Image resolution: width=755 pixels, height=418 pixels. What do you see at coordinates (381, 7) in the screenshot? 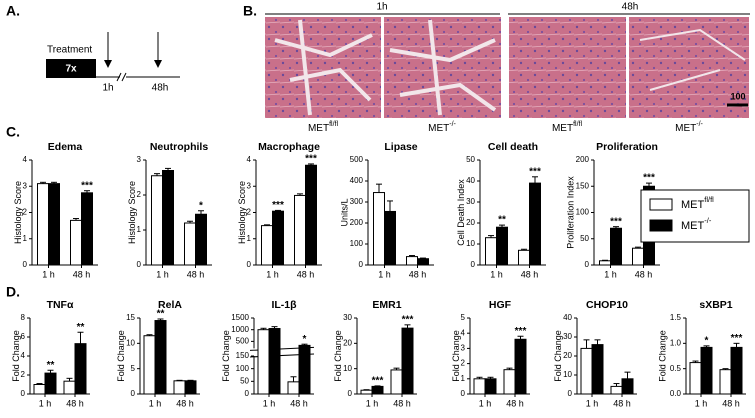
I see `group-label: 1h` at bounding box center [381, 7].